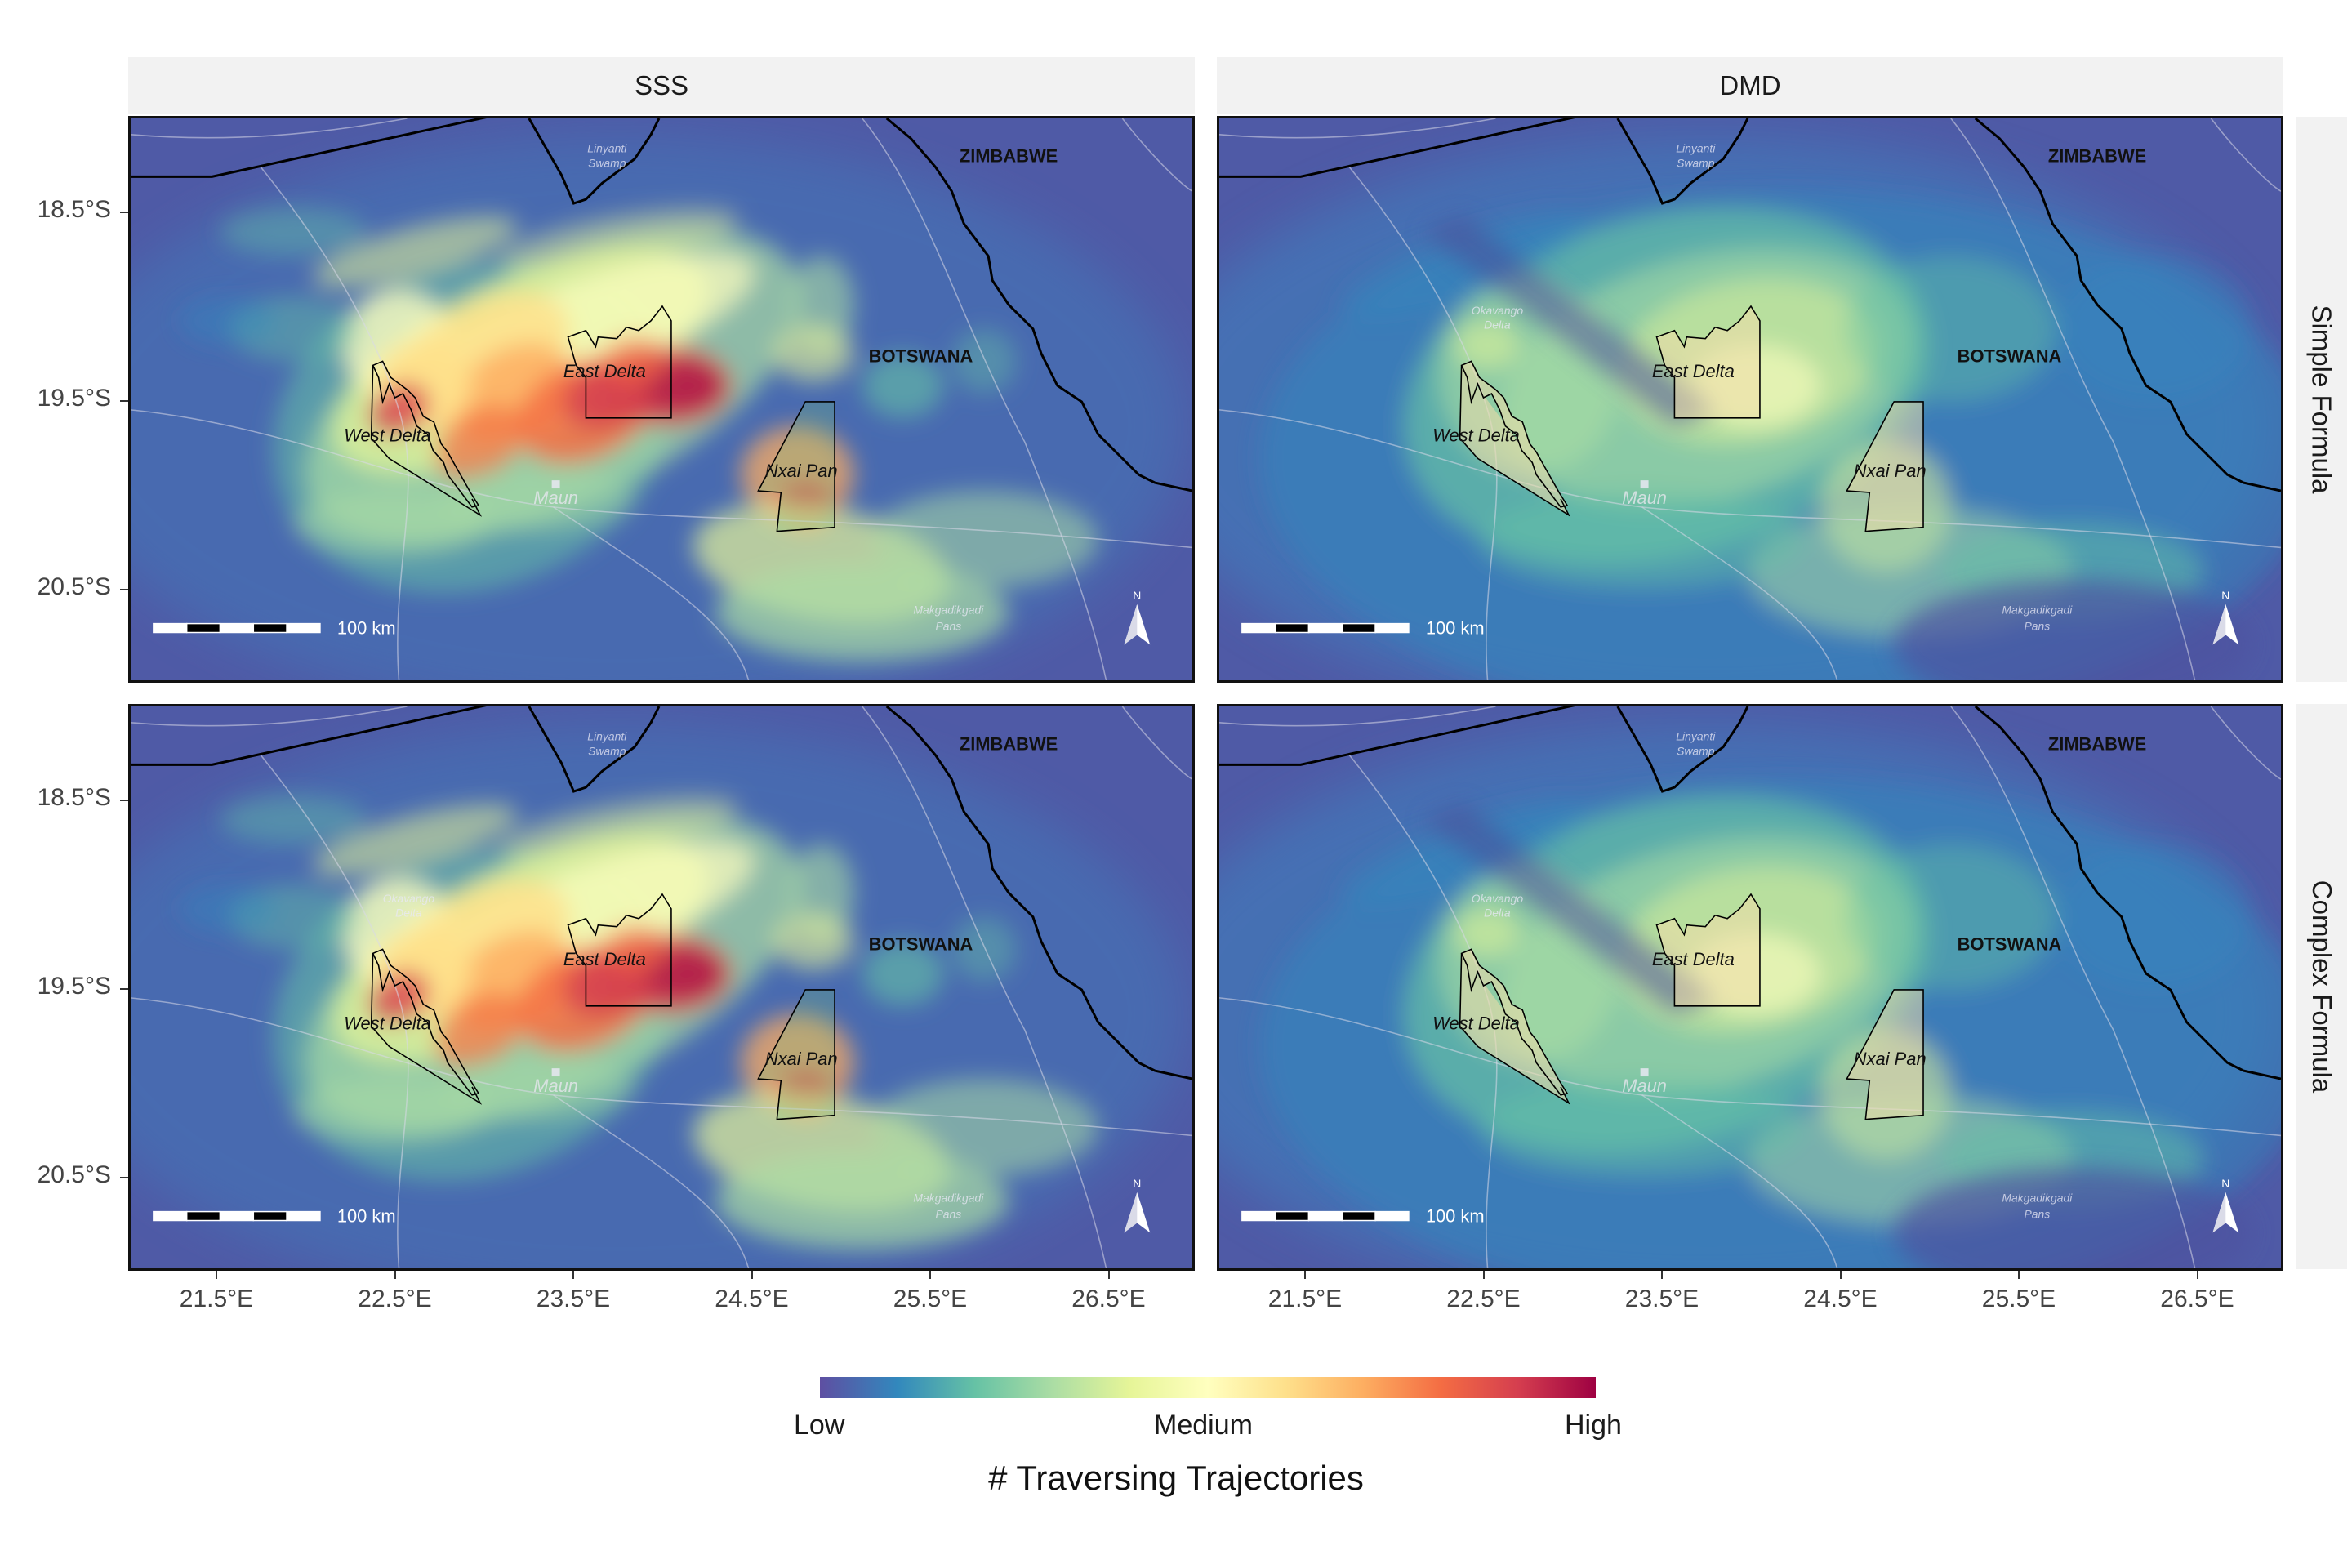  I want to click on linyanti-label: Linyanti, so click(1696, 736).